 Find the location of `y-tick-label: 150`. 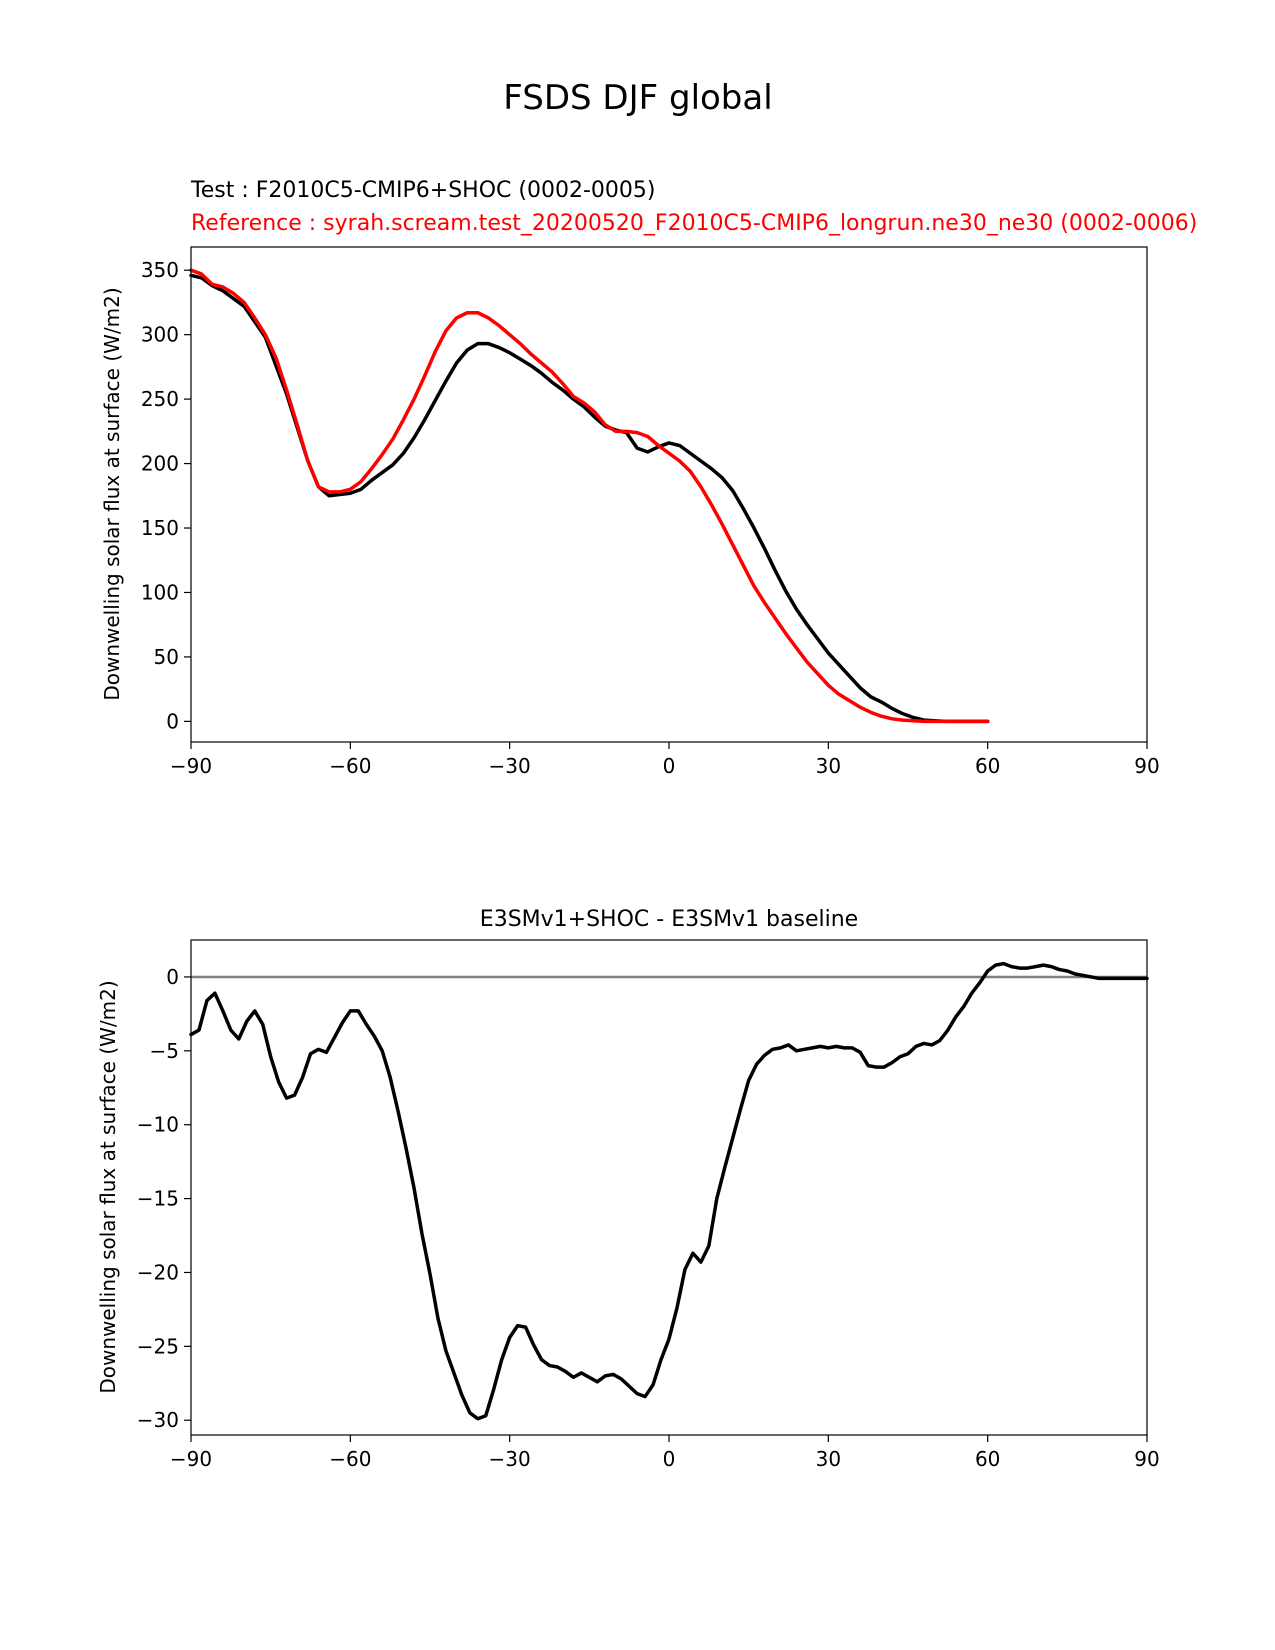

y-tick-label: 150 is located at coordinates (160, 528).